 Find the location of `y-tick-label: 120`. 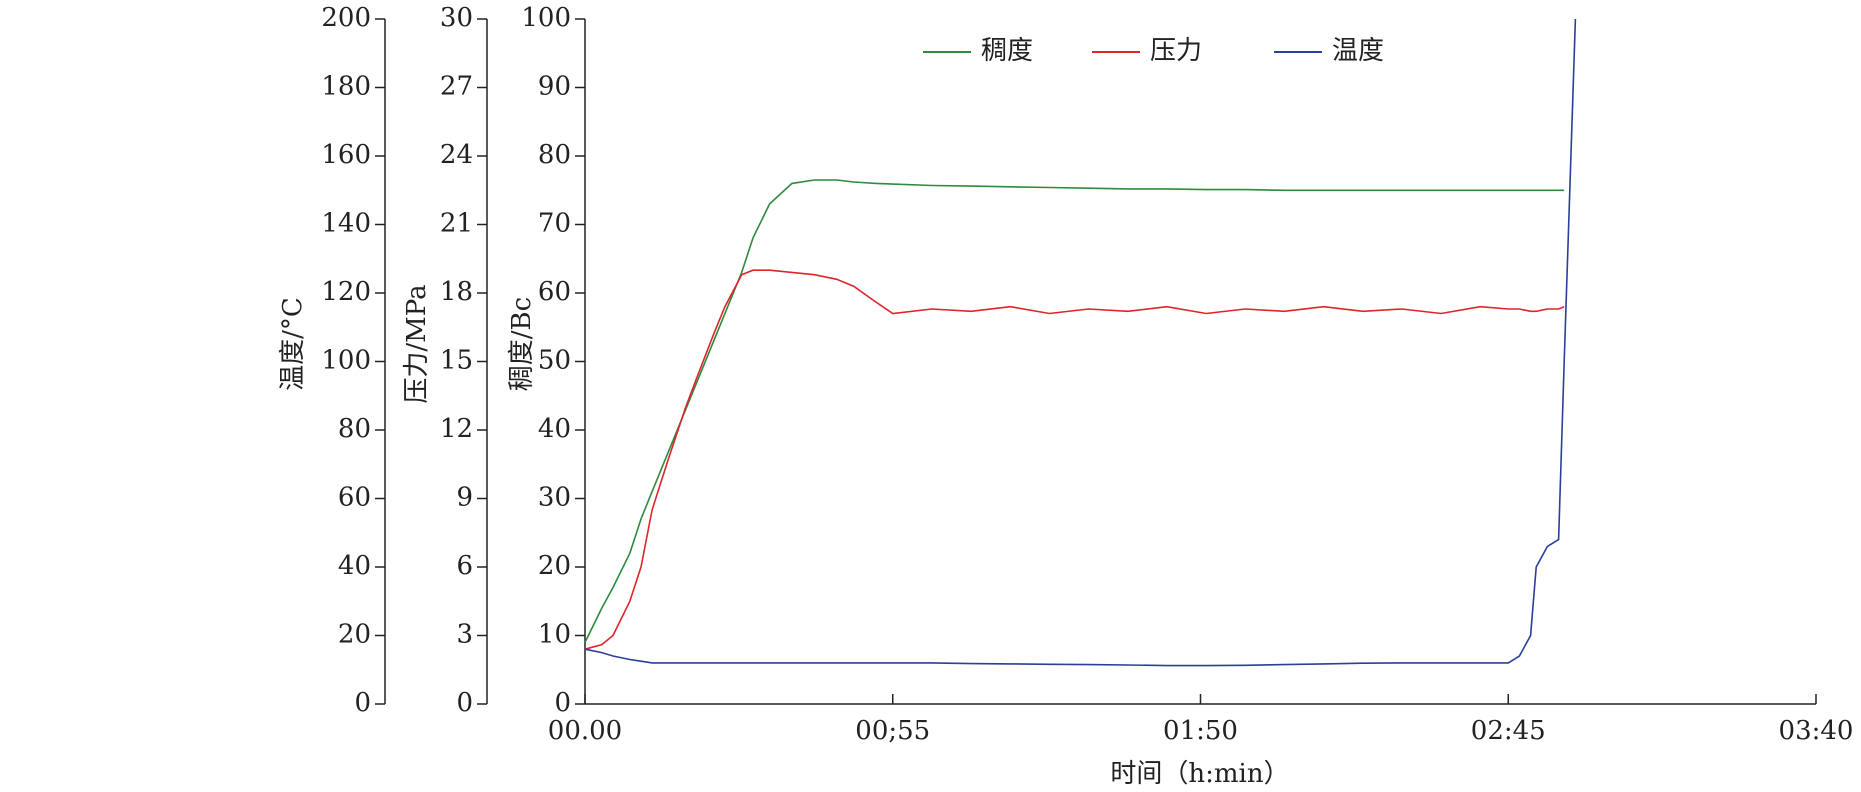

y-tick-label: 120 is located at coordinates (346, 292).